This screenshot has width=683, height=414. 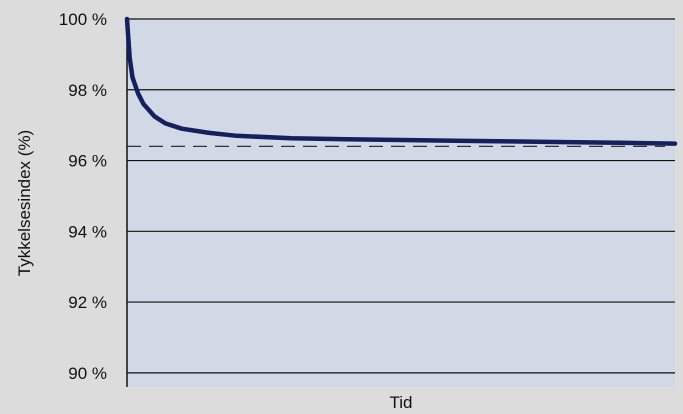 I want to click on y-axis-label: Tykkelsesindex (%), so click(x=24, y=203).